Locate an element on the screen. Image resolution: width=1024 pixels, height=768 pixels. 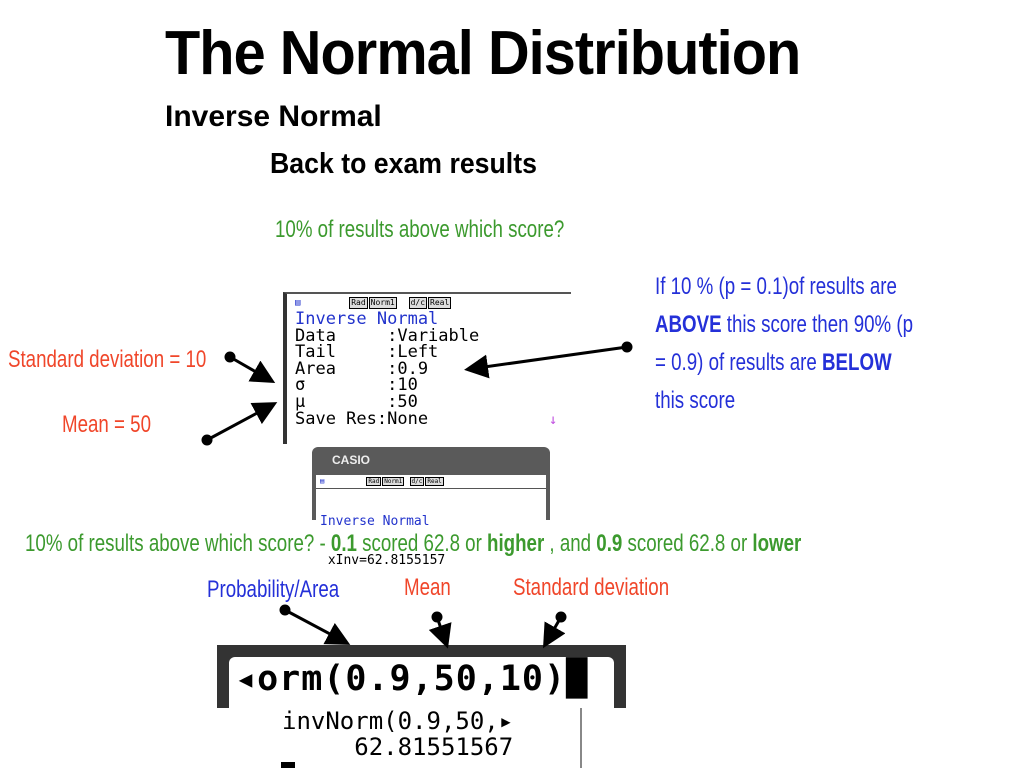
param-row: Save Res:None is located at coordinates (362, 418).